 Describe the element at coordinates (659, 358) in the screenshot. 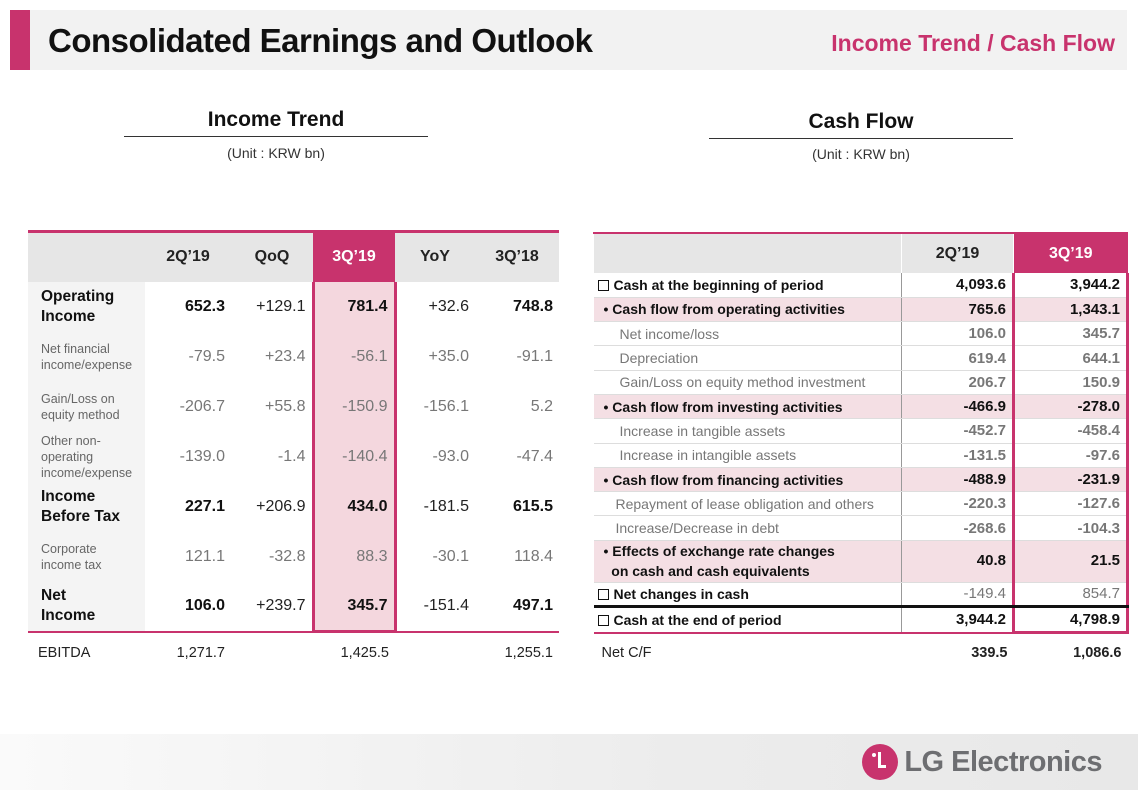

I see `row-label-text: Depreciation` at that location.